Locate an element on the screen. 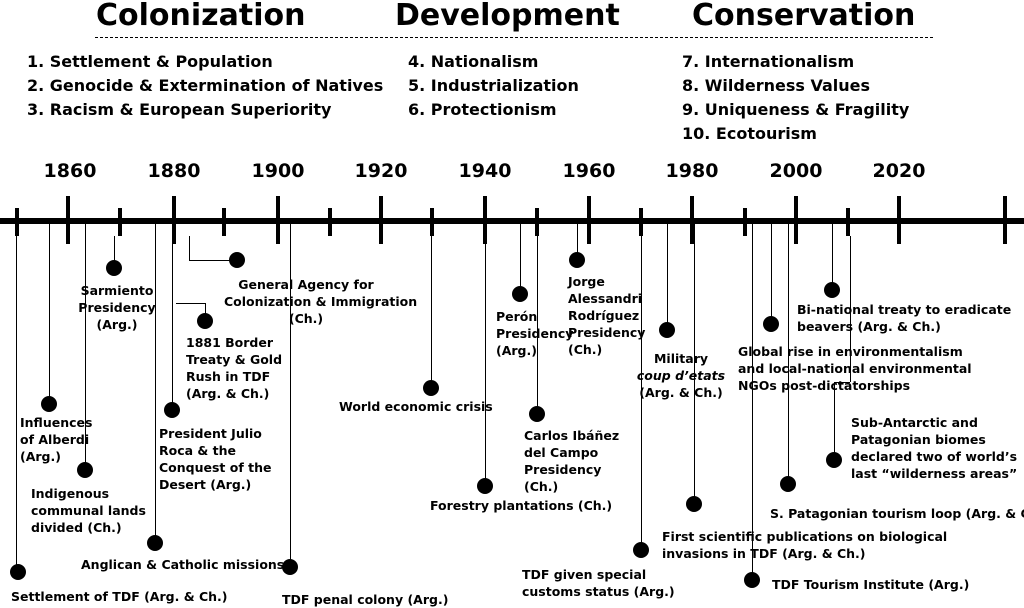 The image size is (1024, 608). event-label-economic-crisis: World economic crisis is located at coordinates (416, 406).